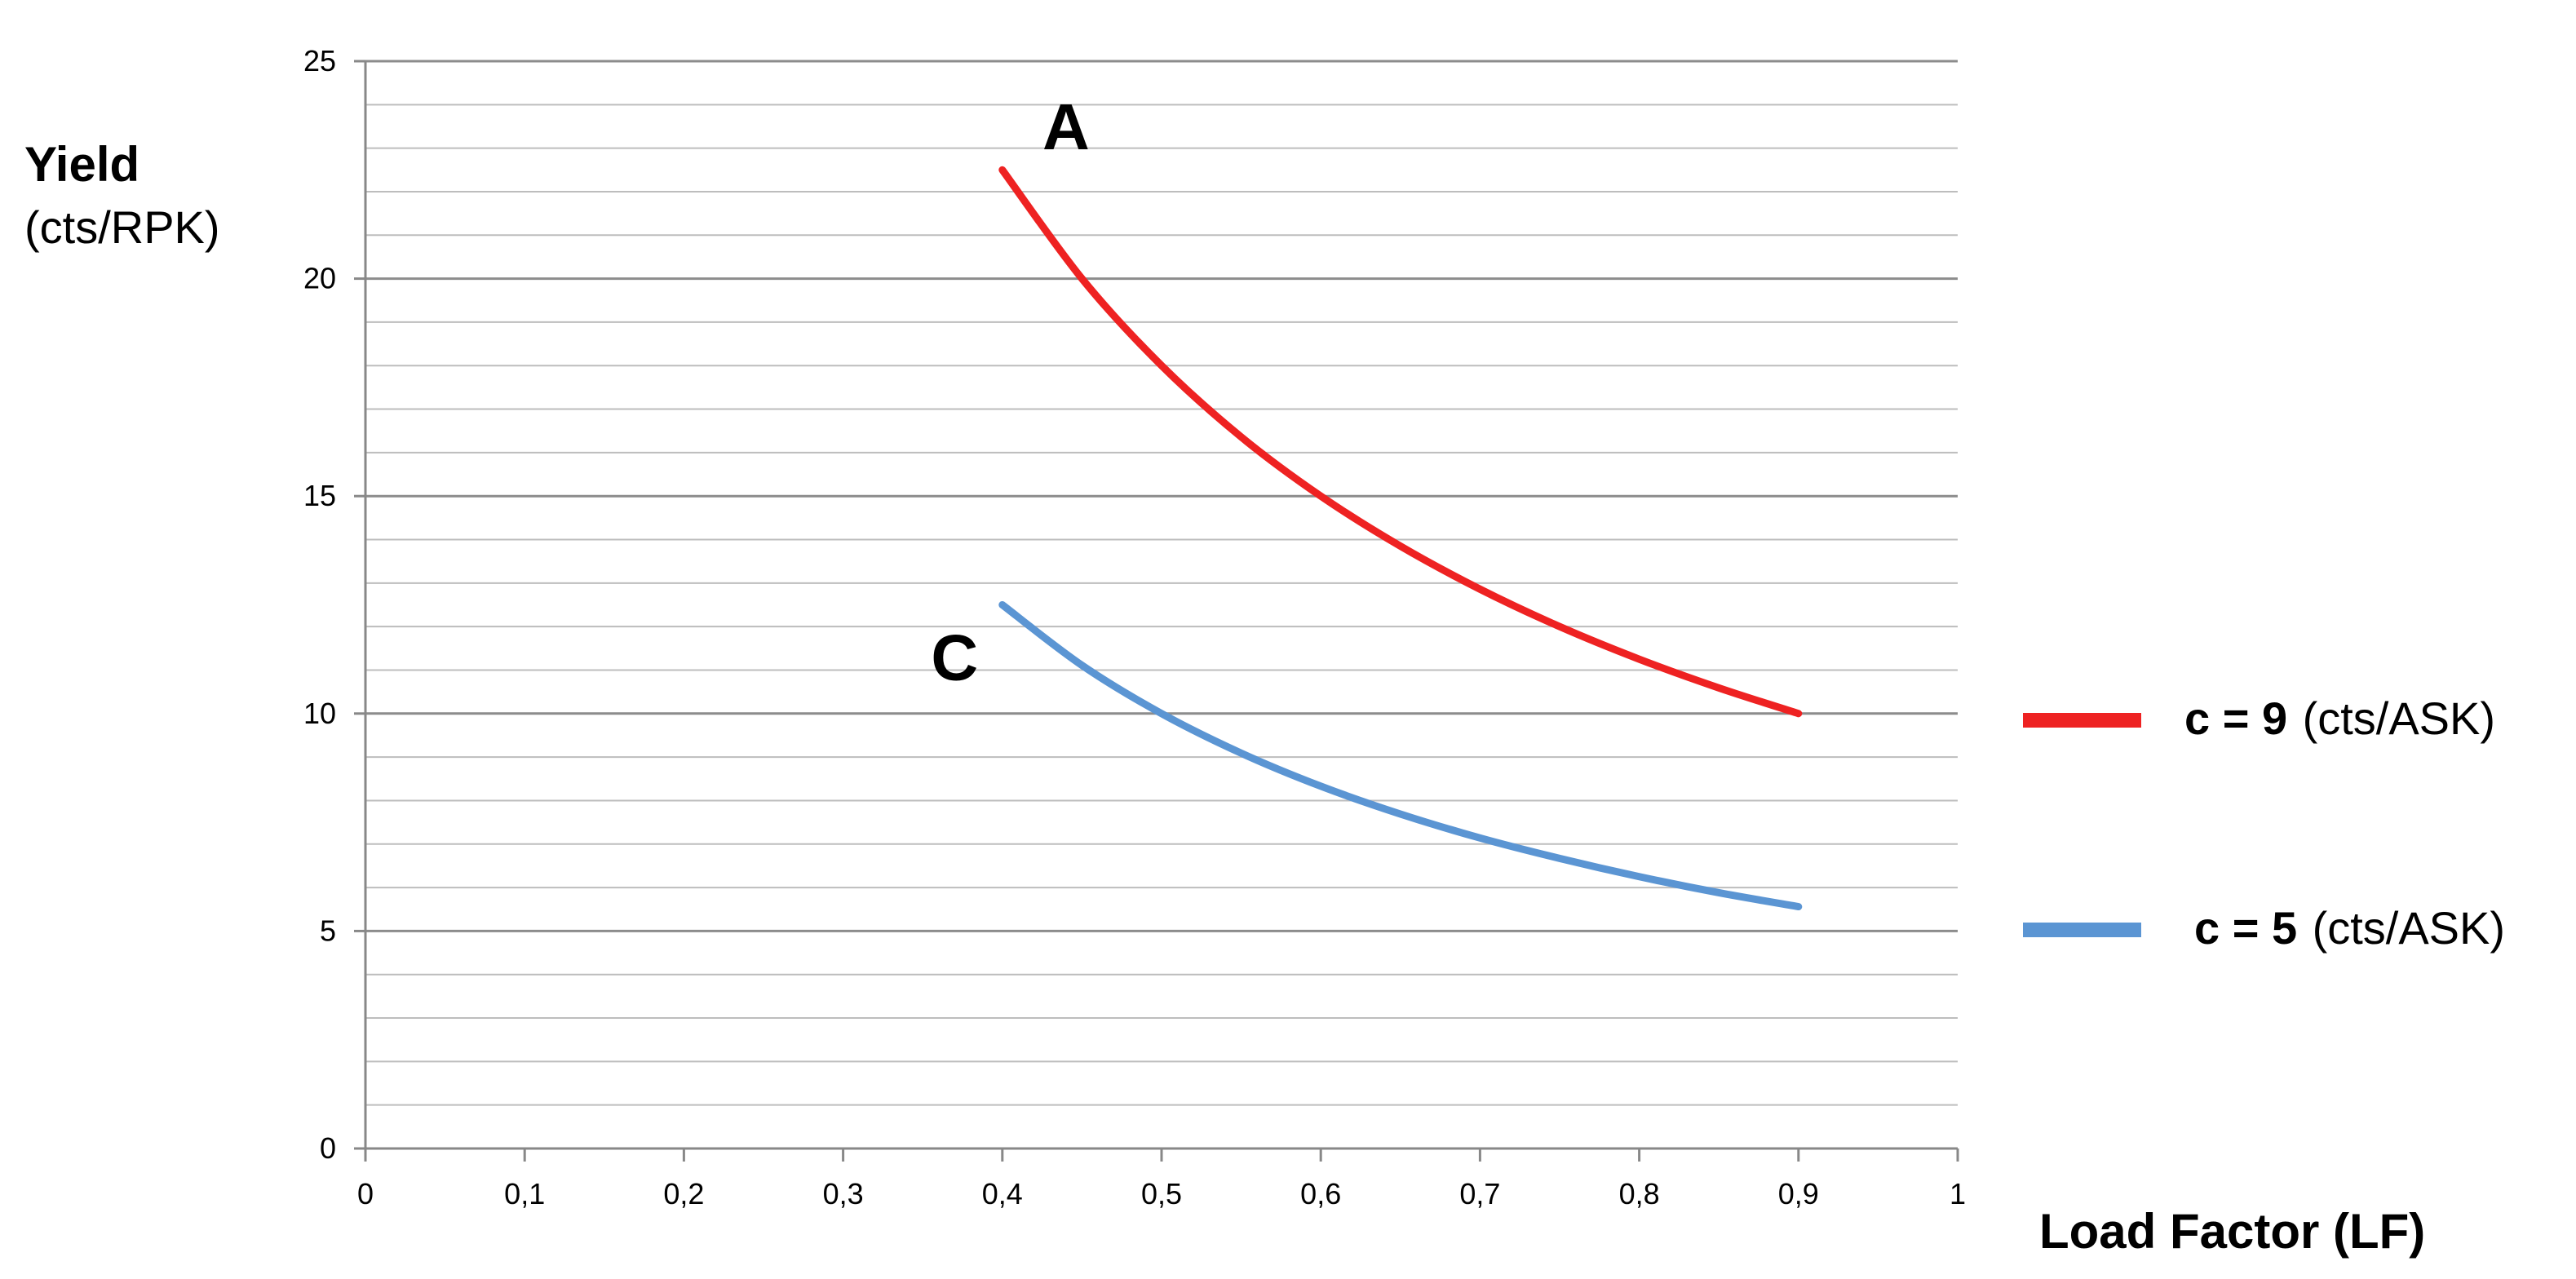  Describe the element at coordinates (81, 164) in the screenshot. I see `y-axis-title: Yield` at that location.